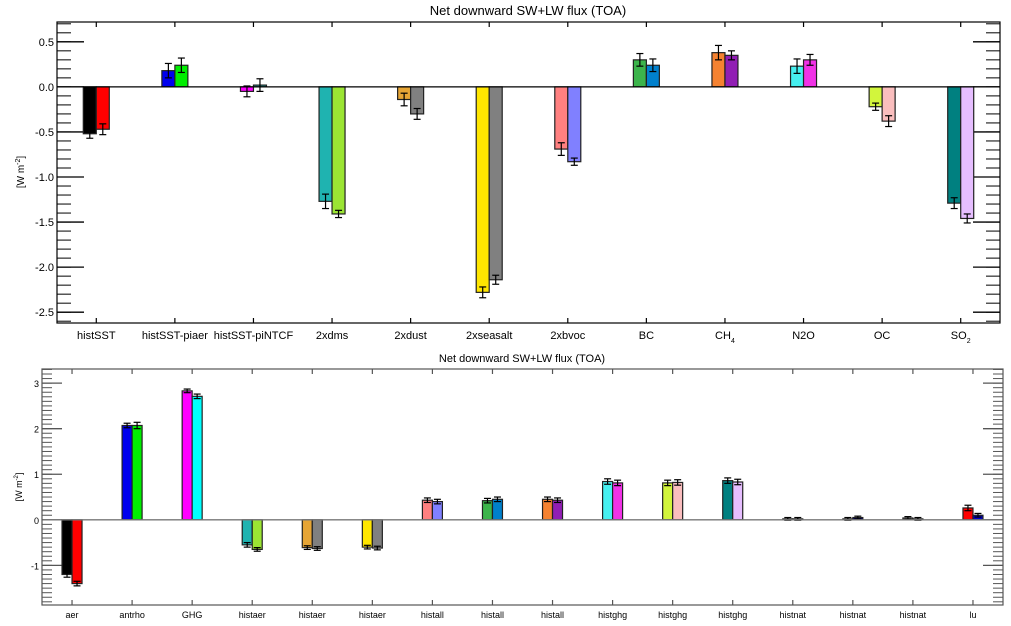 This screenshot has width=1011, height=626. What do you see at coordinates (36, 521) in the screenshot?
I see `y-tick-label: 0` at bounding box center [36, 521].